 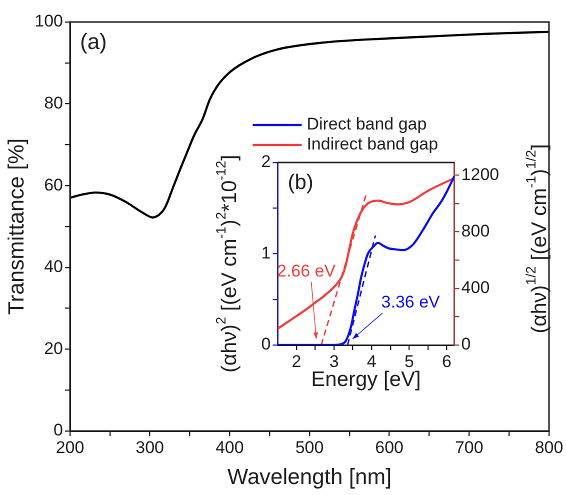 What do you see at coordinates (93, 41) in the screenshot?
I see `annotation: (a)` at bounding box center [93, 41].